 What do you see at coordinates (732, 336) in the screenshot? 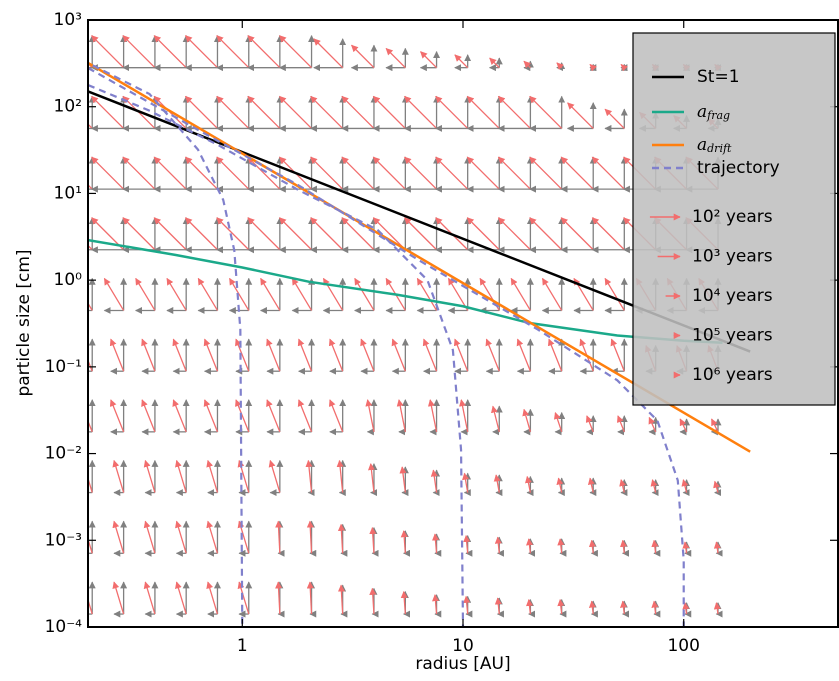
I see `legend-arrow-label: 10⁵ years` at bounding box center [732, 336].